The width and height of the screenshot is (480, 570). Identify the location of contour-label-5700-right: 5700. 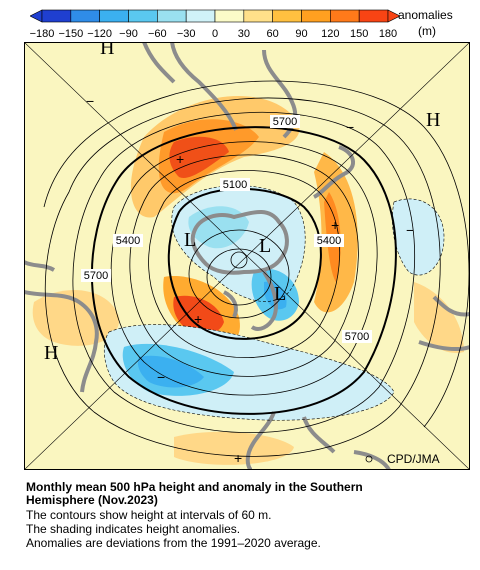
(357, 336).